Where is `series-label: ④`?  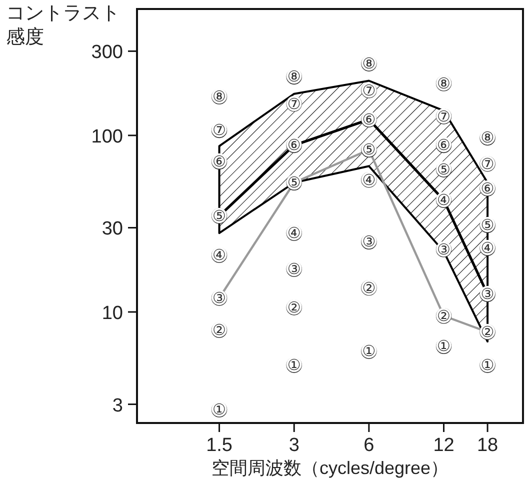
series-label: ④ is located at coordinates (219, 255).